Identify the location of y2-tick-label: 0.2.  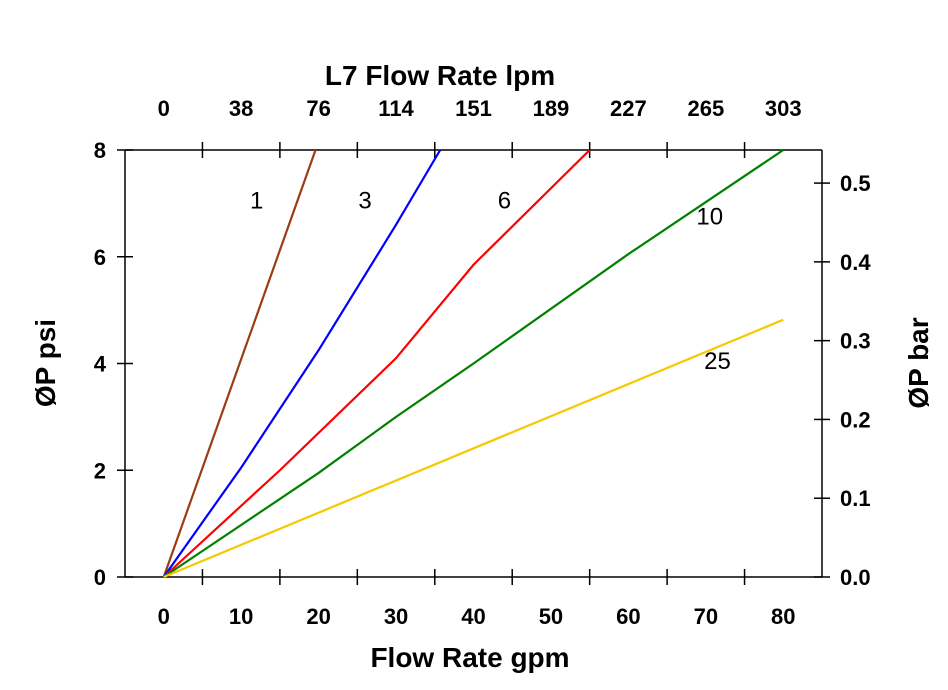
(855, 419).